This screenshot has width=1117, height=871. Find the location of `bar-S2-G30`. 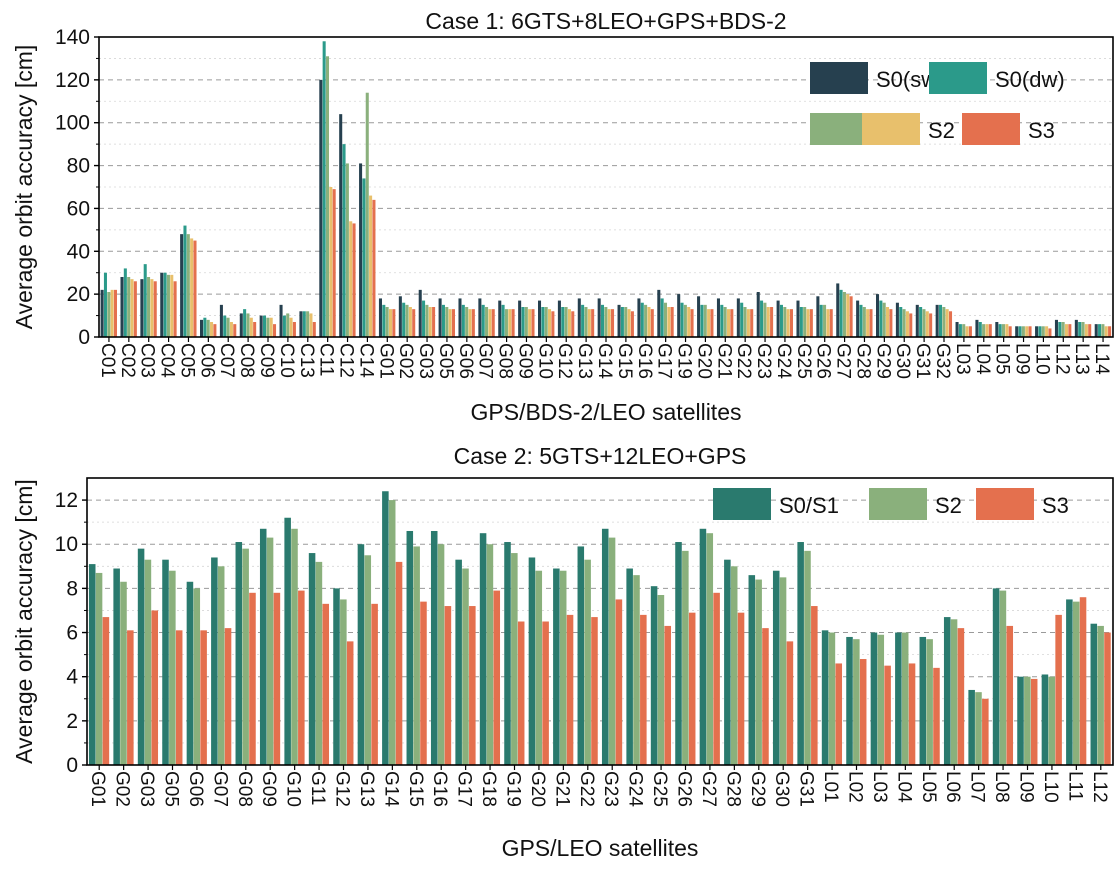

bar-S2-G30 is located at coordinates (783, 671).